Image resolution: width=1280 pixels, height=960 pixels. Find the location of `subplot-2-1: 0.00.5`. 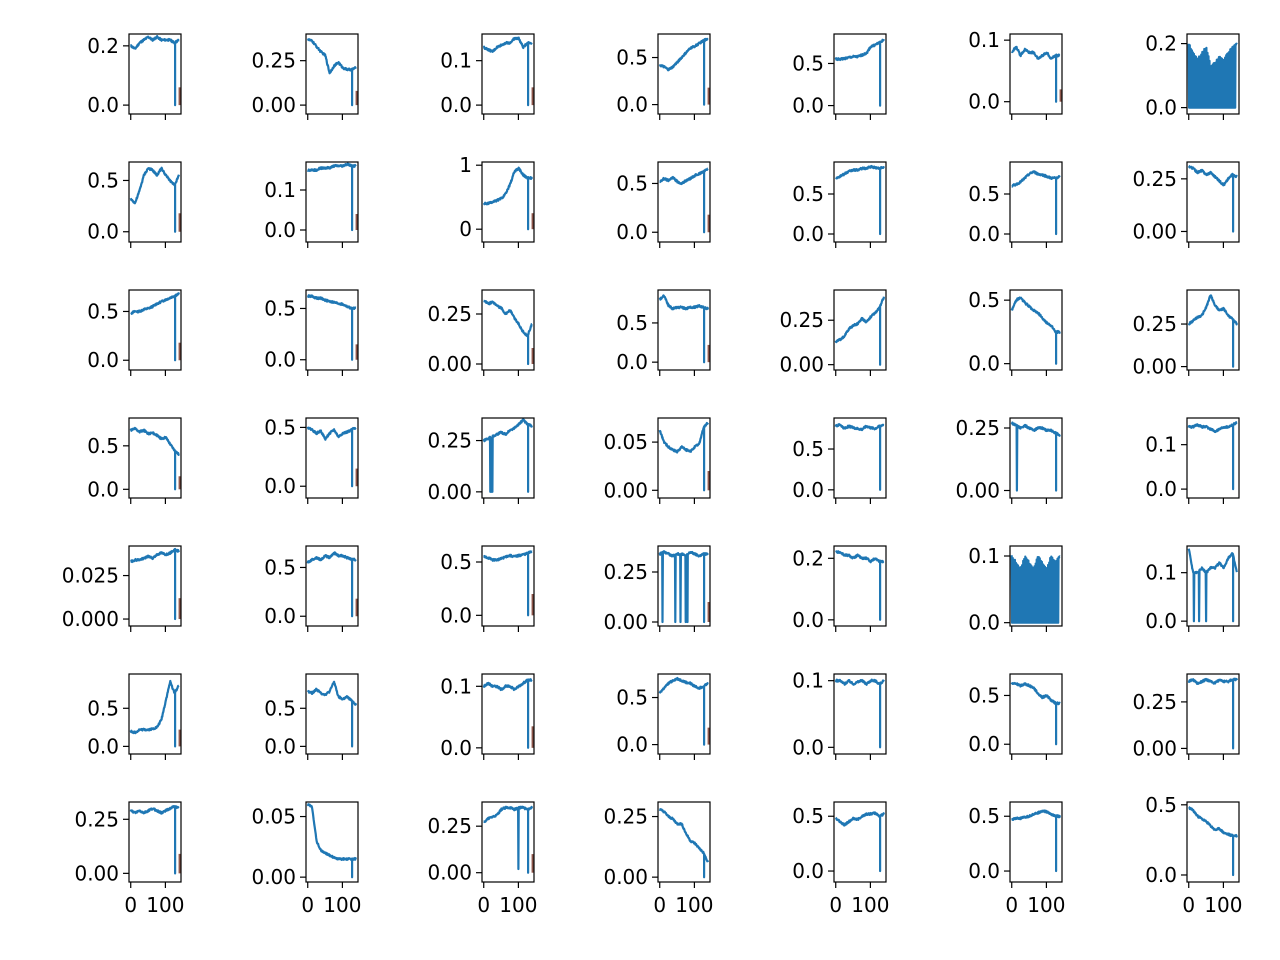

subplot-2-1: 0.00.5 is located at coordinates (134, 205).